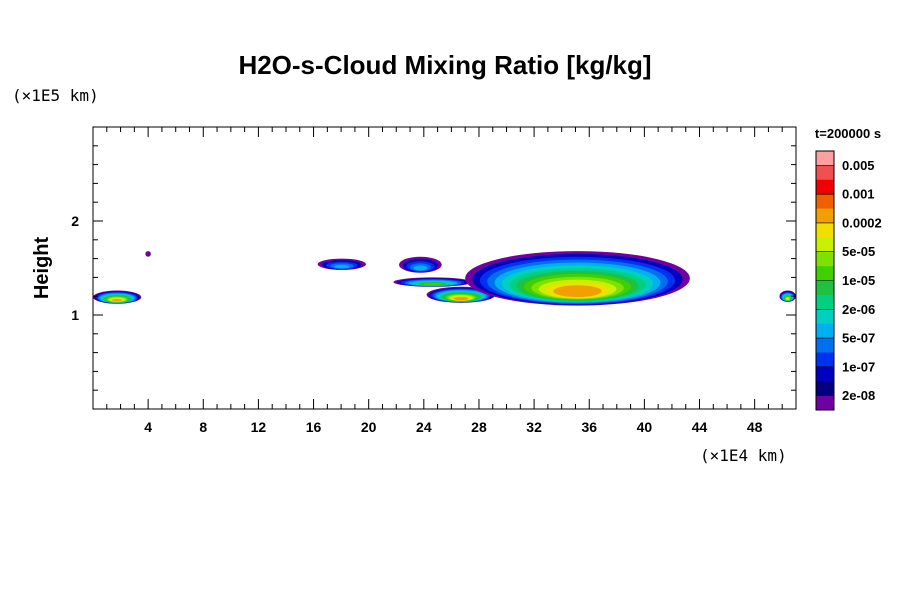 Image resolution: width=900 pixels, height=600 pixels. I want to click on y-axis-label: Height, so click(42, 268).